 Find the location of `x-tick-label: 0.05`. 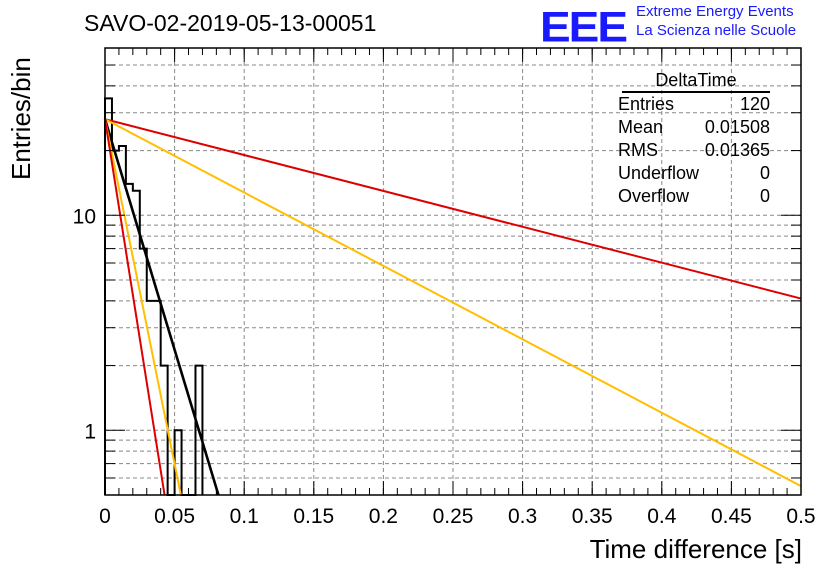

x-tick-label: 0.05 is located at coordinates (174, 516).